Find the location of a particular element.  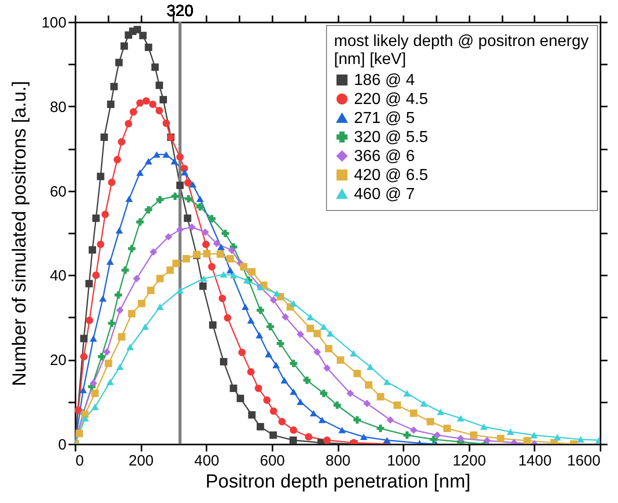

ref-line-label: 320 is located at coordinates (180, 11).